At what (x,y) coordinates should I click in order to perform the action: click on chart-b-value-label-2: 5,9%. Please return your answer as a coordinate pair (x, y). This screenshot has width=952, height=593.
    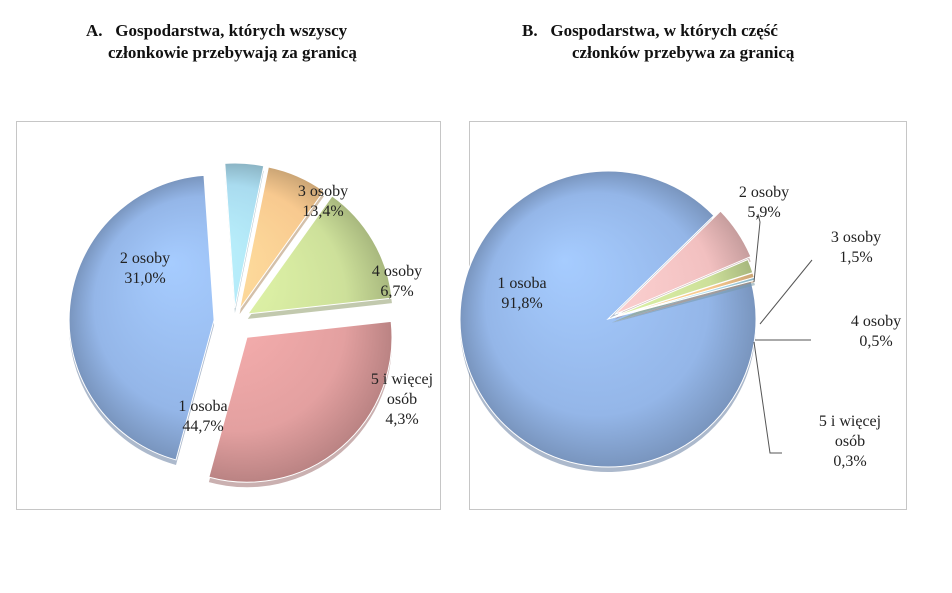
    Looking at the image, I should click on (763, 212).